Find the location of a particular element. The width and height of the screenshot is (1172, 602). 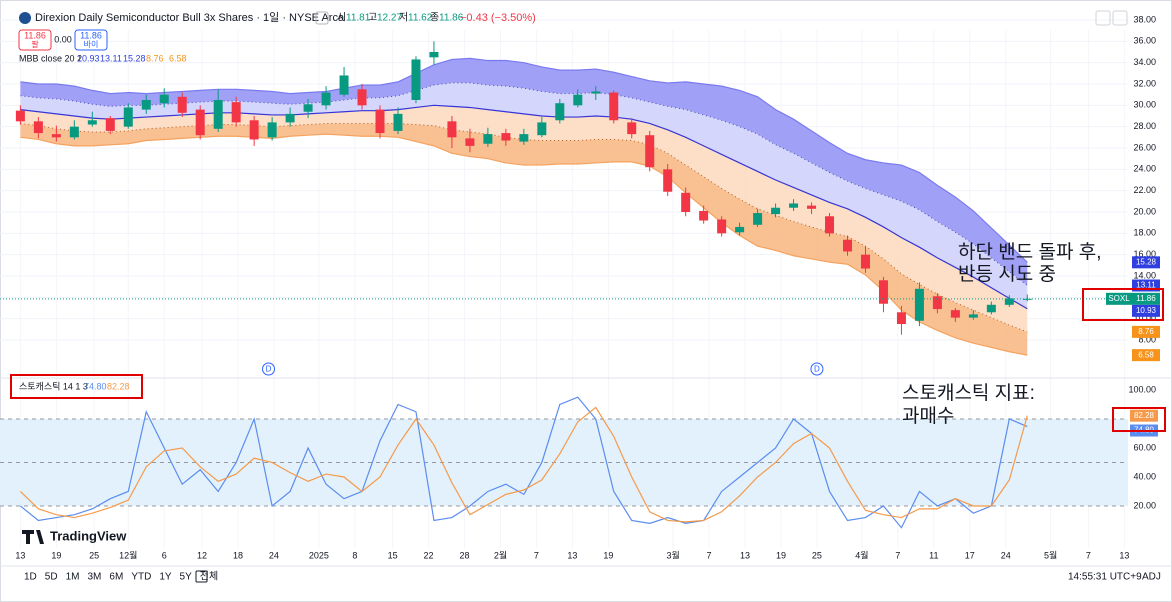

indicator-values: 10.93 13.11 15.28 8.76 6.58 is located at coordinates (132, 58).